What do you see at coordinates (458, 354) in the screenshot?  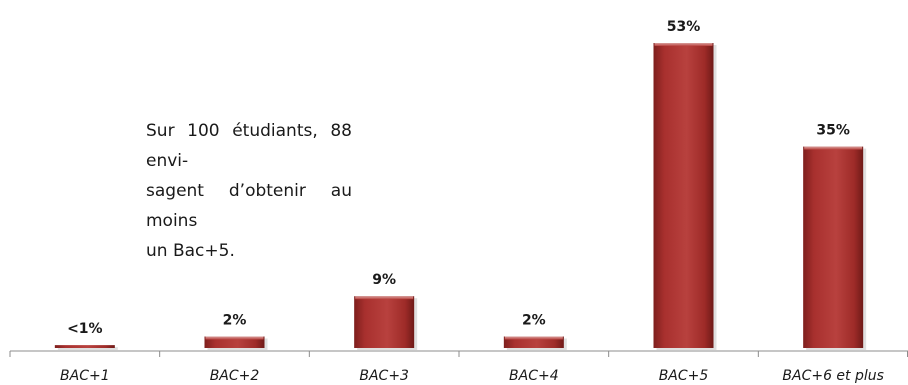 I see `x-axis-ticks` at bounding box center [458, 354].